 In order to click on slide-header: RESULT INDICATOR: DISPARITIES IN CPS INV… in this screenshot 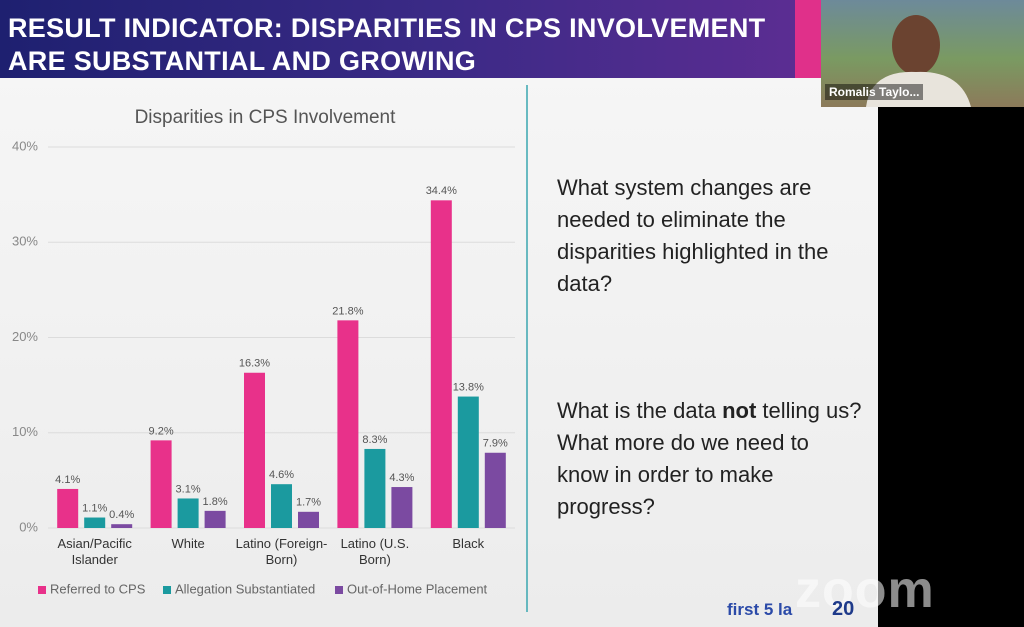, I will do `click(397, 39)`.